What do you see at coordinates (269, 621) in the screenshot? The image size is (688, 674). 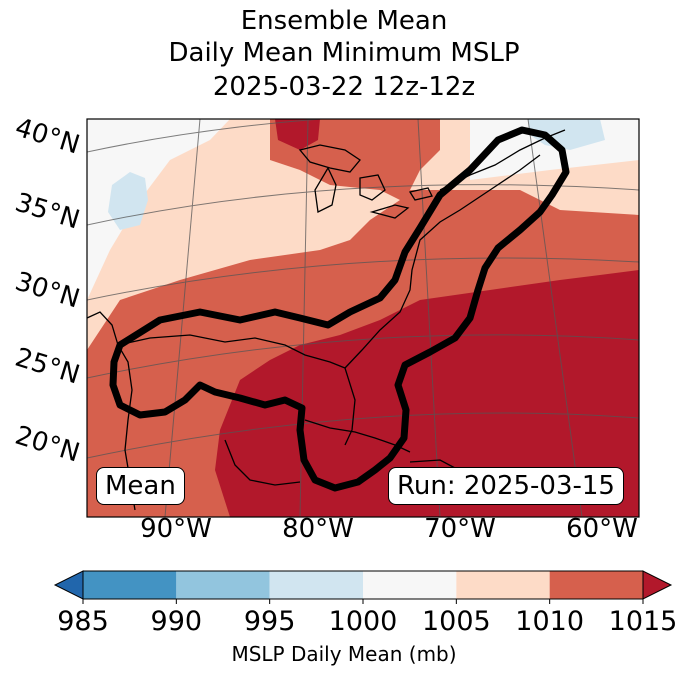 I see `colorbar-tick-label: 995` at bounding box center [269, 621].